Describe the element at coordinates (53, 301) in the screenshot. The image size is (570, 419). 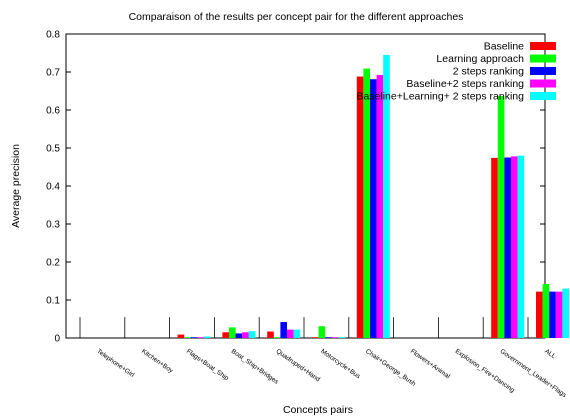
I see `y-tick-label: 0.1` at that location.